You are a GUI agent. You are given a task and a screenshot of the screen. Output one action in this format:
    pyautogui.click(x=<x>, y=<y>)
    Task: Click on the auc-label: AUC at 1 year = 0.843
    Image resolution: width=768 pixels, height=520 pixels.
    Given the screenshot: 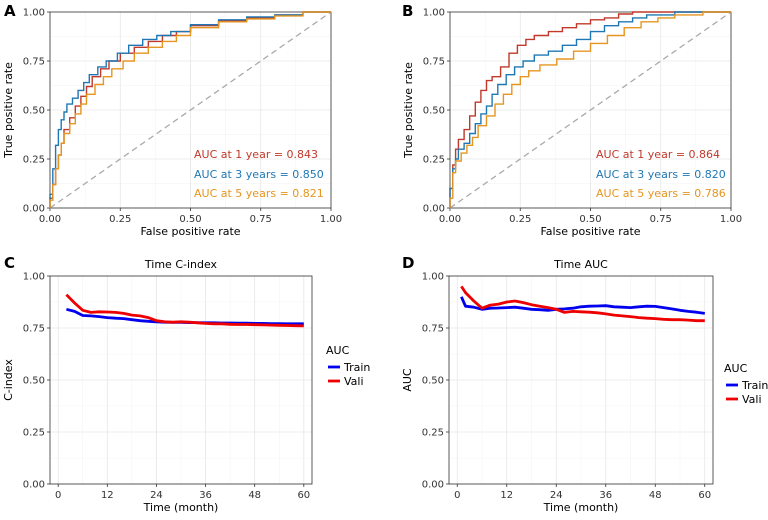 What is the action you would take?
    pyautogui.click(x=256, y=154)
    